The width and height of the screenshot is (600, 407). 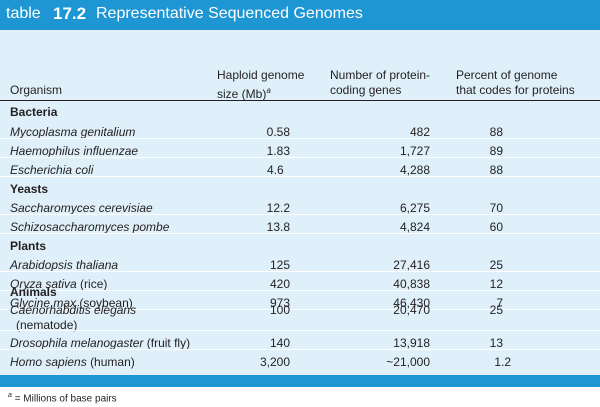 What do you see at coordinates (106, 303) in the screenshot?
I see `common-name: (soybean)` at bounding box center [106, 303].